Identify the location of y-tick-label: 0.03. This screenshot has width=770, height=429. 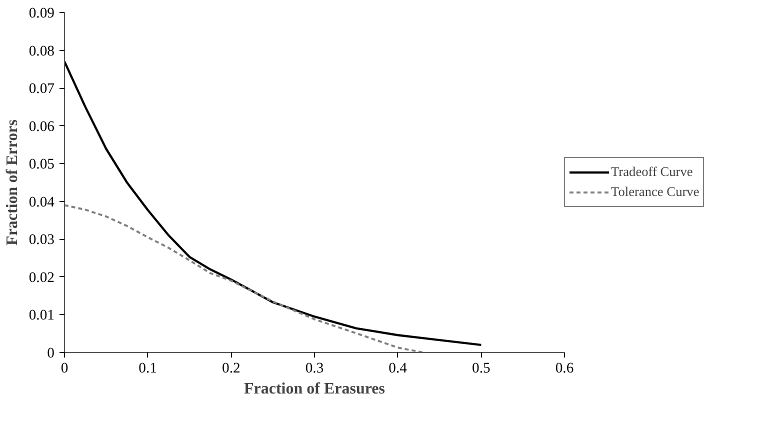
(41, 240).